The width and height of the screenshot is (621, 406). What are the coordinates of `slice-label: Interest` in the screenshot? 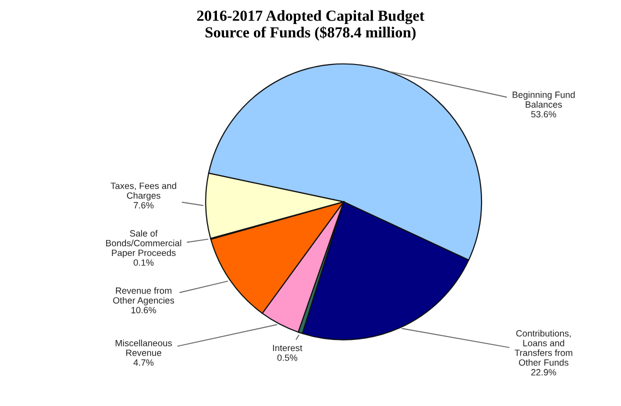 It's located at (287, 348).